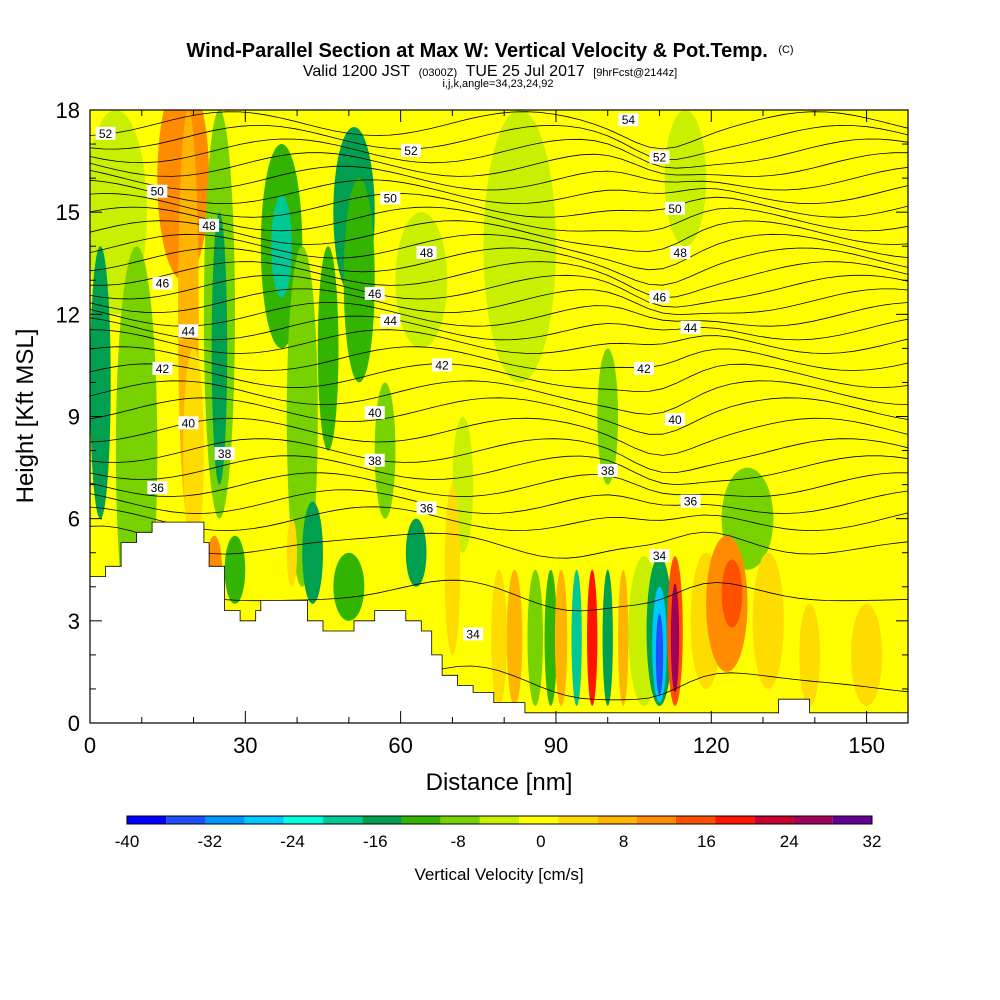 The height and width of the screenshot is (1000, 1000). Describe the element at coordinates (498, 833) in the screenshot. I see `colorbar: -40 -32 -24 -16 -8 0 8 16 24 32` at that location.